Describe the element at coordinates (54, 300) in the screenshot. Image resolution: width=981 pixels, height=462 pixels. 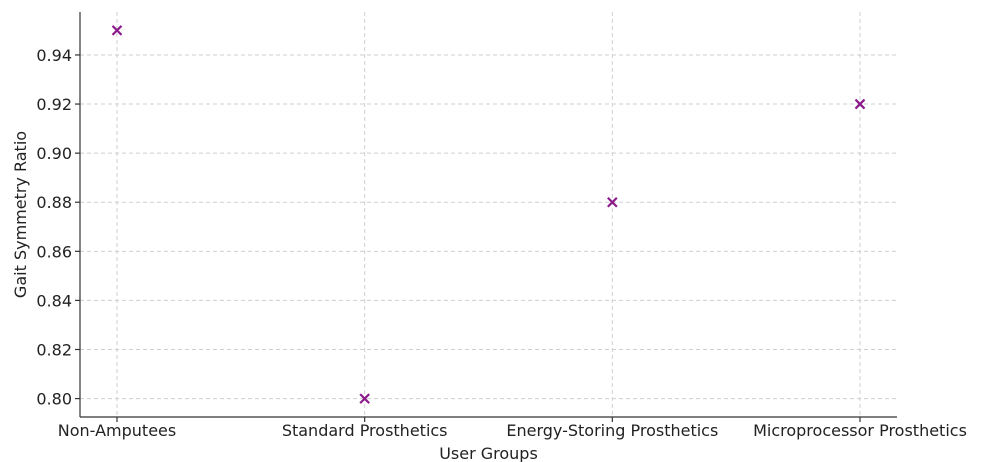
I see `y-tick-label: 0.84` at that location.